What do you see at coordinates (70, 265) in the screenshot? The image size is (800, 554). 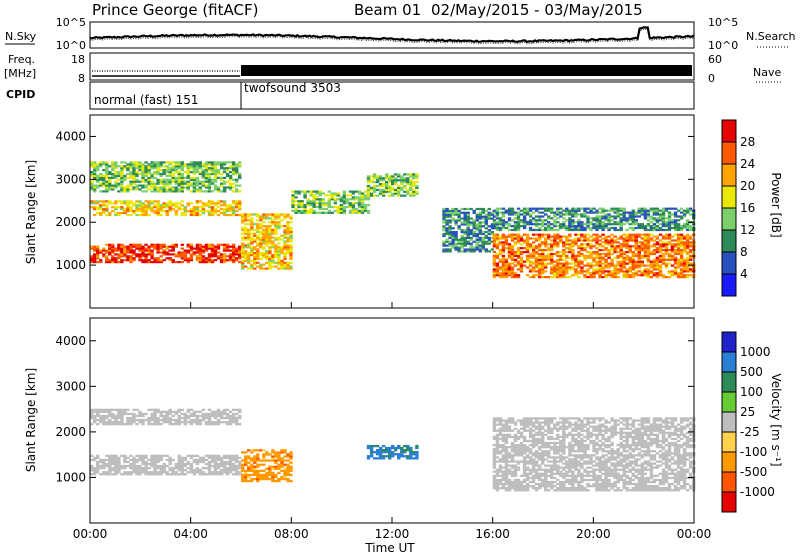 I see `power-y-tick-label: 1000` at bounding box center [70, 265].